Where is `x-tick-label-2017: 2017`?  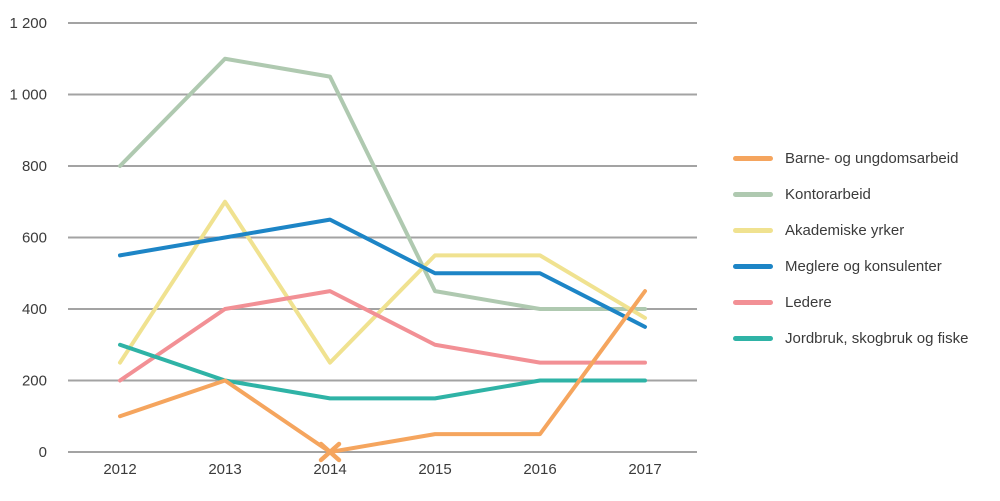 x-tick-label-2017: 2017 is located at coordinates (644, 469).